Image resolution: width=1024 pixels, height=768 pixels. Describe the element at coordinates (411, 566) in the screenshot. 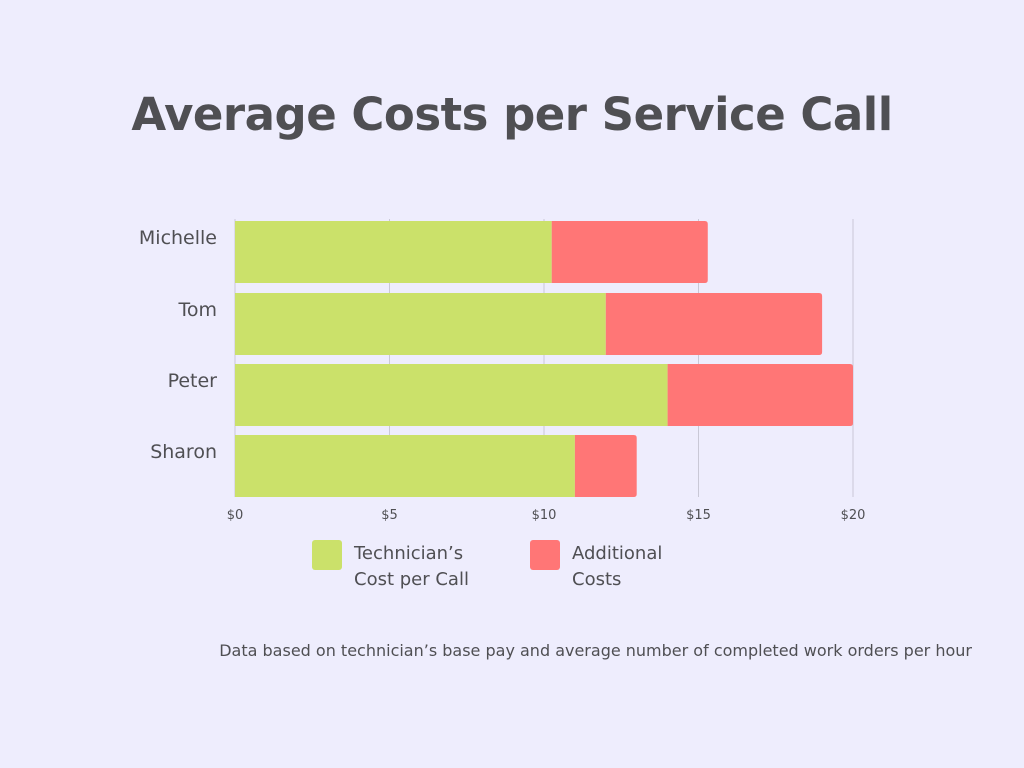

I see `legend-label-technician-cost: Technician’s Cost per Call` at that location.